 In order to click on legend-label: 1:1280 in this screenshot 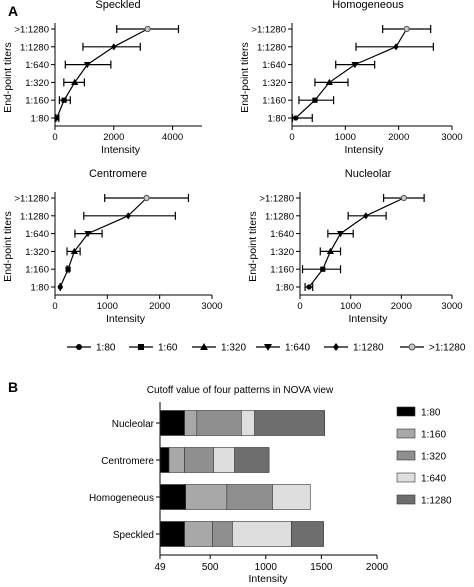, I will do `click(368, 348)`.